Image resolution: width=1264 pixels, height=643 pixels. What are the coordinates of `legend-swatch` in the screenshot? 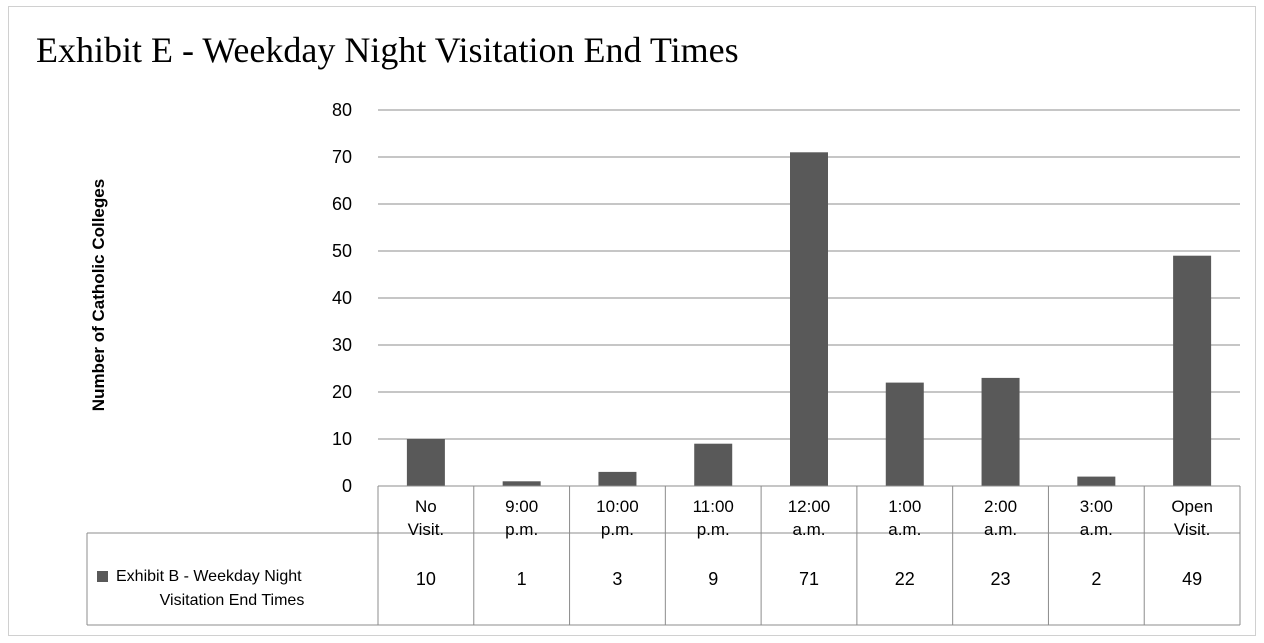 It's located at (102, 576).